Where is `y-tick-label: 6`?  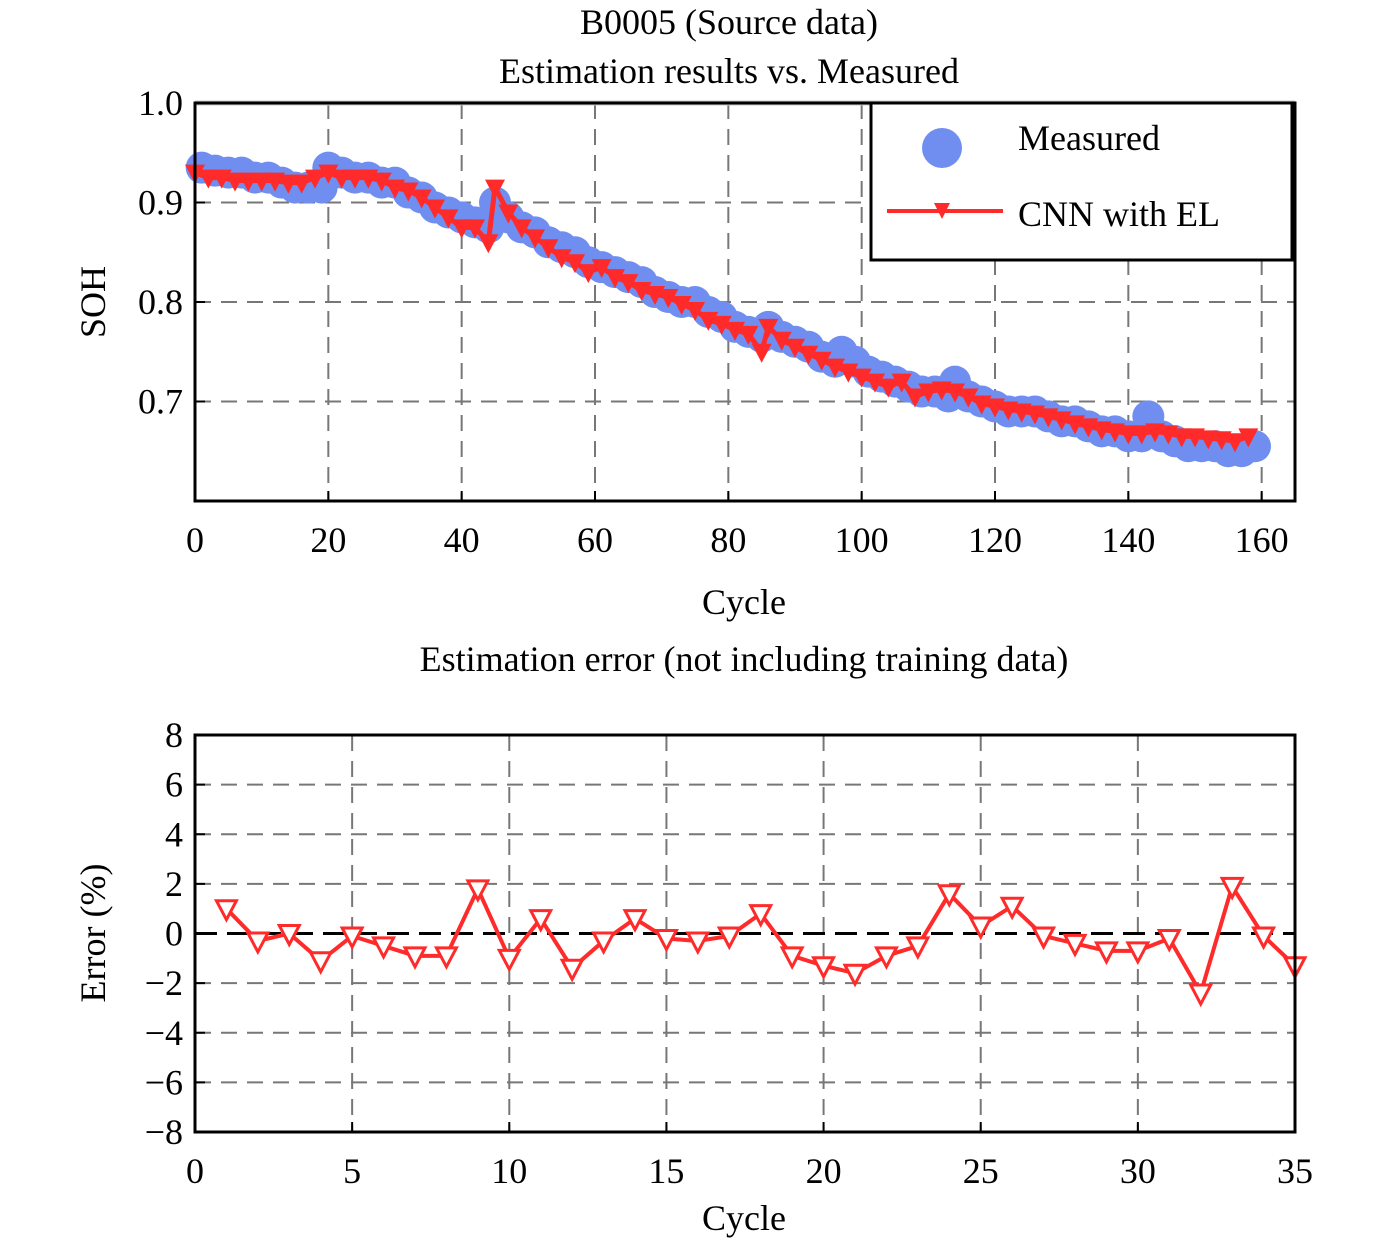
y-tick-label: 6 is located at coordinates (174, 785).